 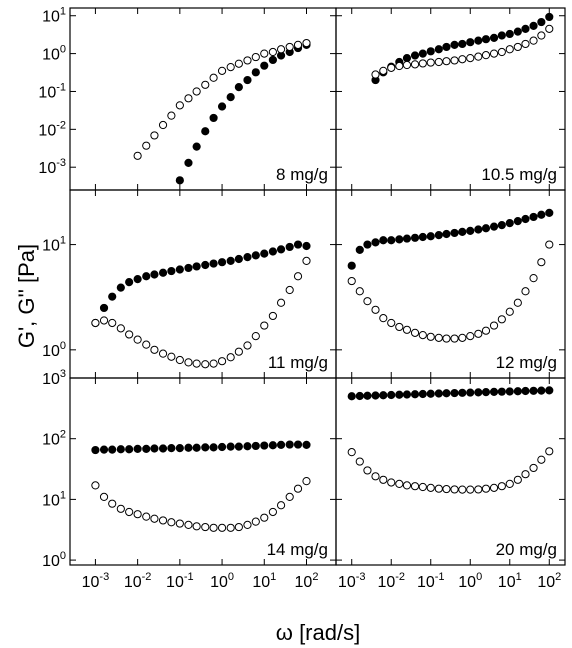 What do you see at coordinates (63, 374) in the screenshot?
I see `tick-label-exponent: 3` at bounding box center [63, 374].